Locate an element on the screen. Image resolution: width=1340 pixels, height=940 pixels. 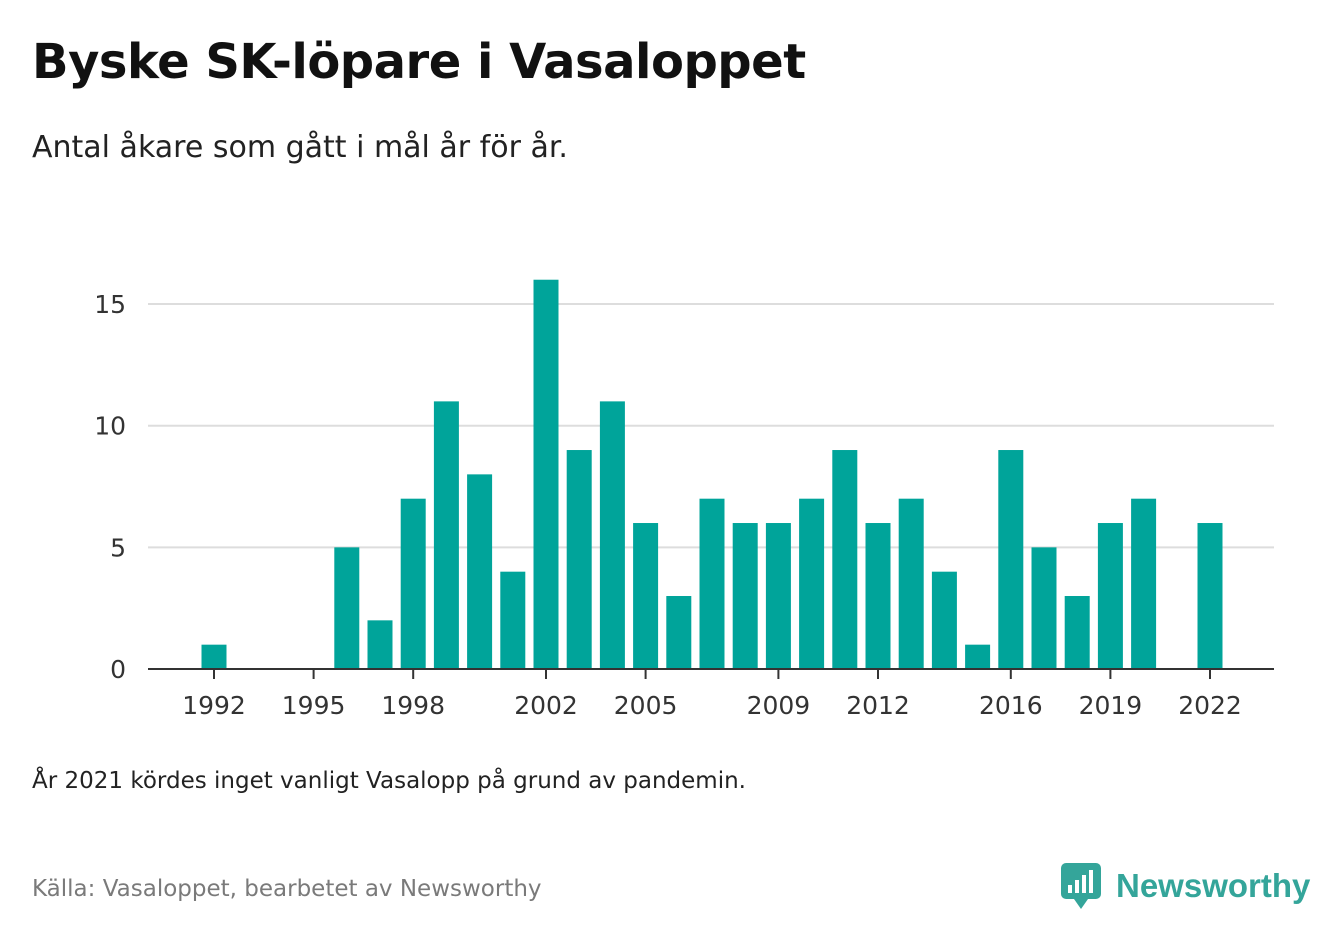
bar-2008 is located at coordinates (745, 596).